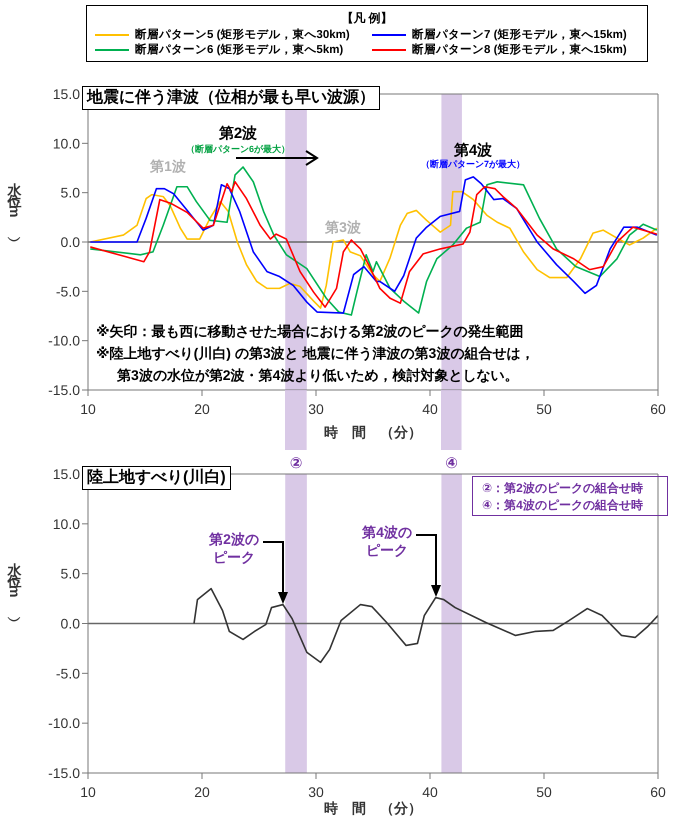  I want to click on annotation: 第2波のピーク, so click(234, 548).